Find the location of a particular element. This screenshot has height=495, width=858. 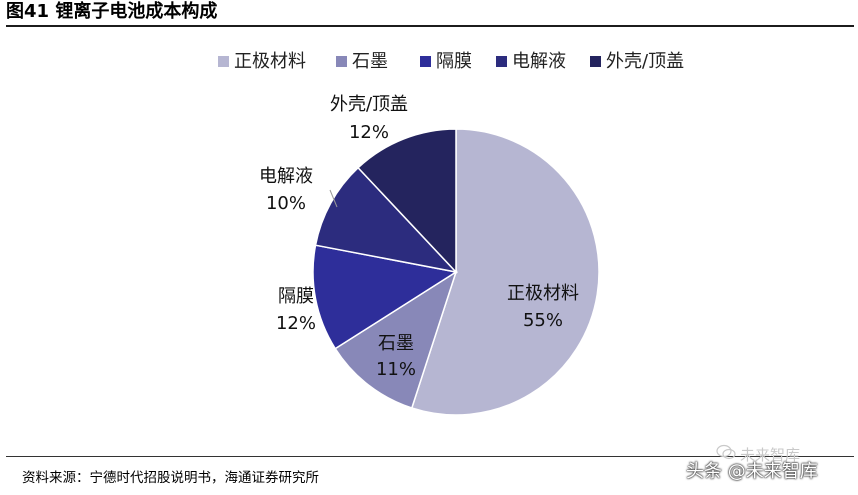

slice-category-label-0: 正极材料 is located at coordinates (543, 293).